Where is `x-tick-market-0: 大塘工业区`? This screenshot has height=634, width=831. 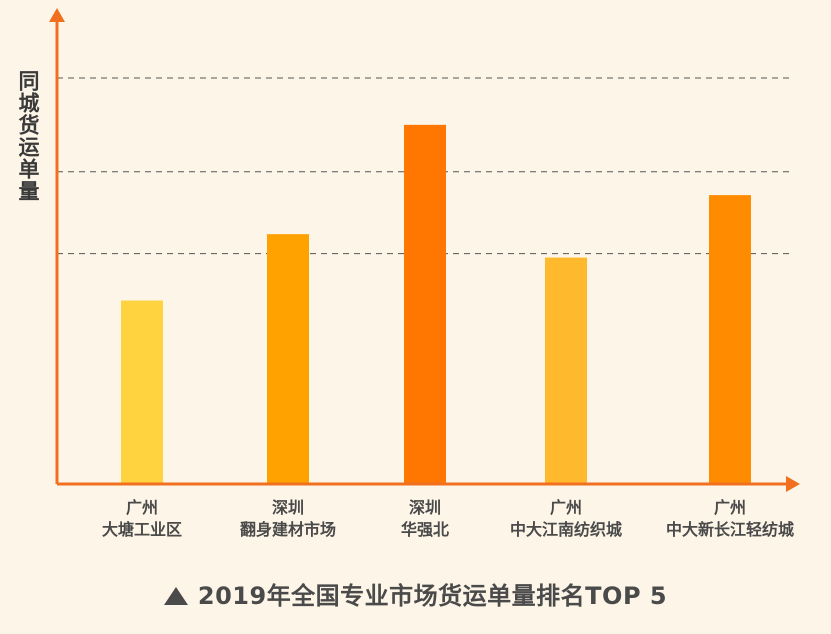
x-tick-market-0: 大塘工业区 is located at coordinates (142, 529).